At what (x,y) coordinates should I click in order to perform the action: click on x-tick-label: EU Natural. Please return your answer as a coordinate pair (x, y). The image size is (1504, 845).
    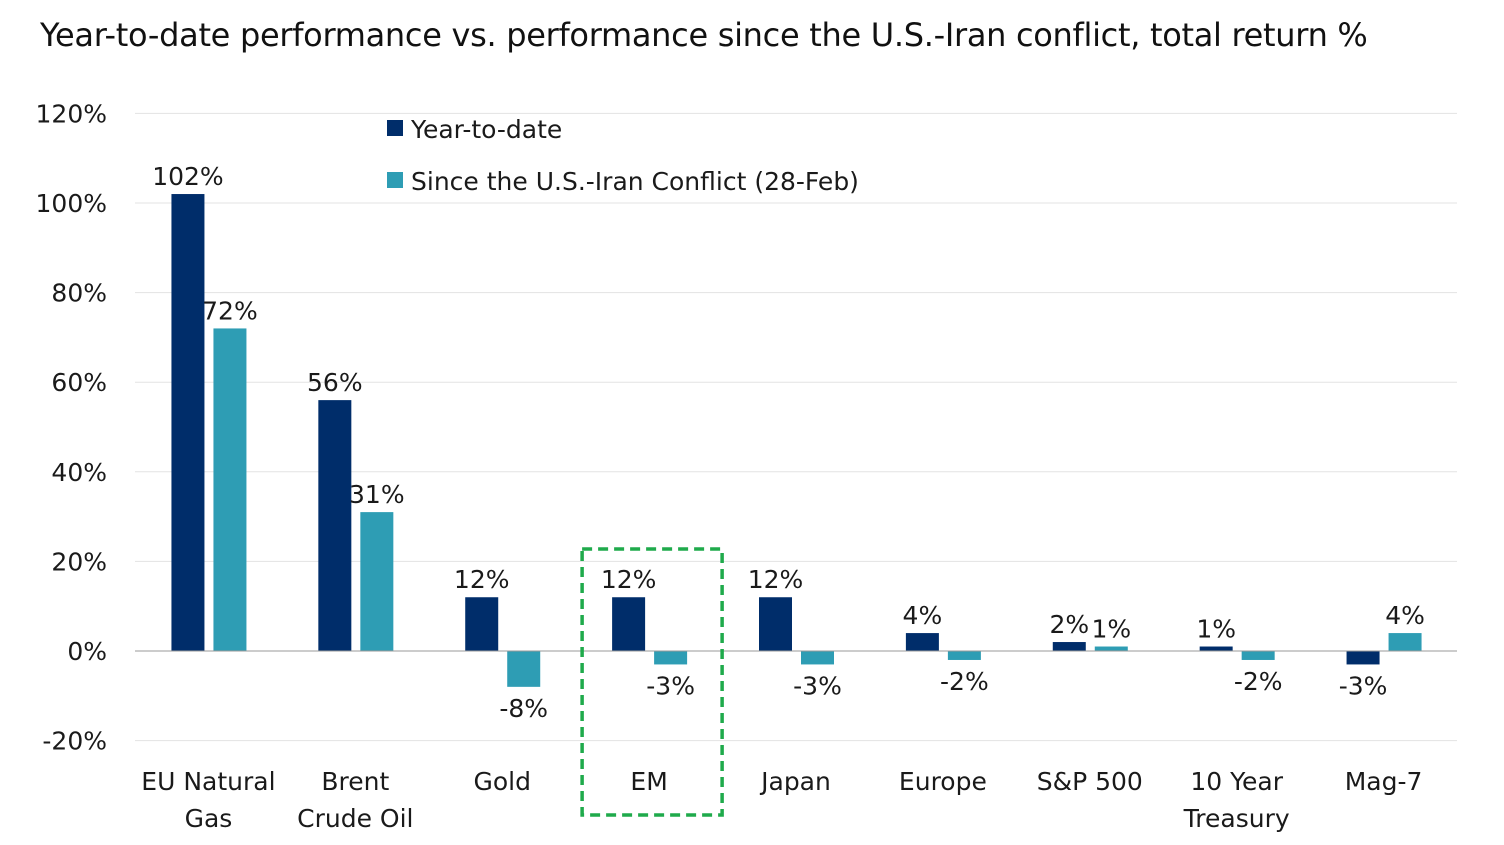
    Looking at the image, I should click on (208, 781).